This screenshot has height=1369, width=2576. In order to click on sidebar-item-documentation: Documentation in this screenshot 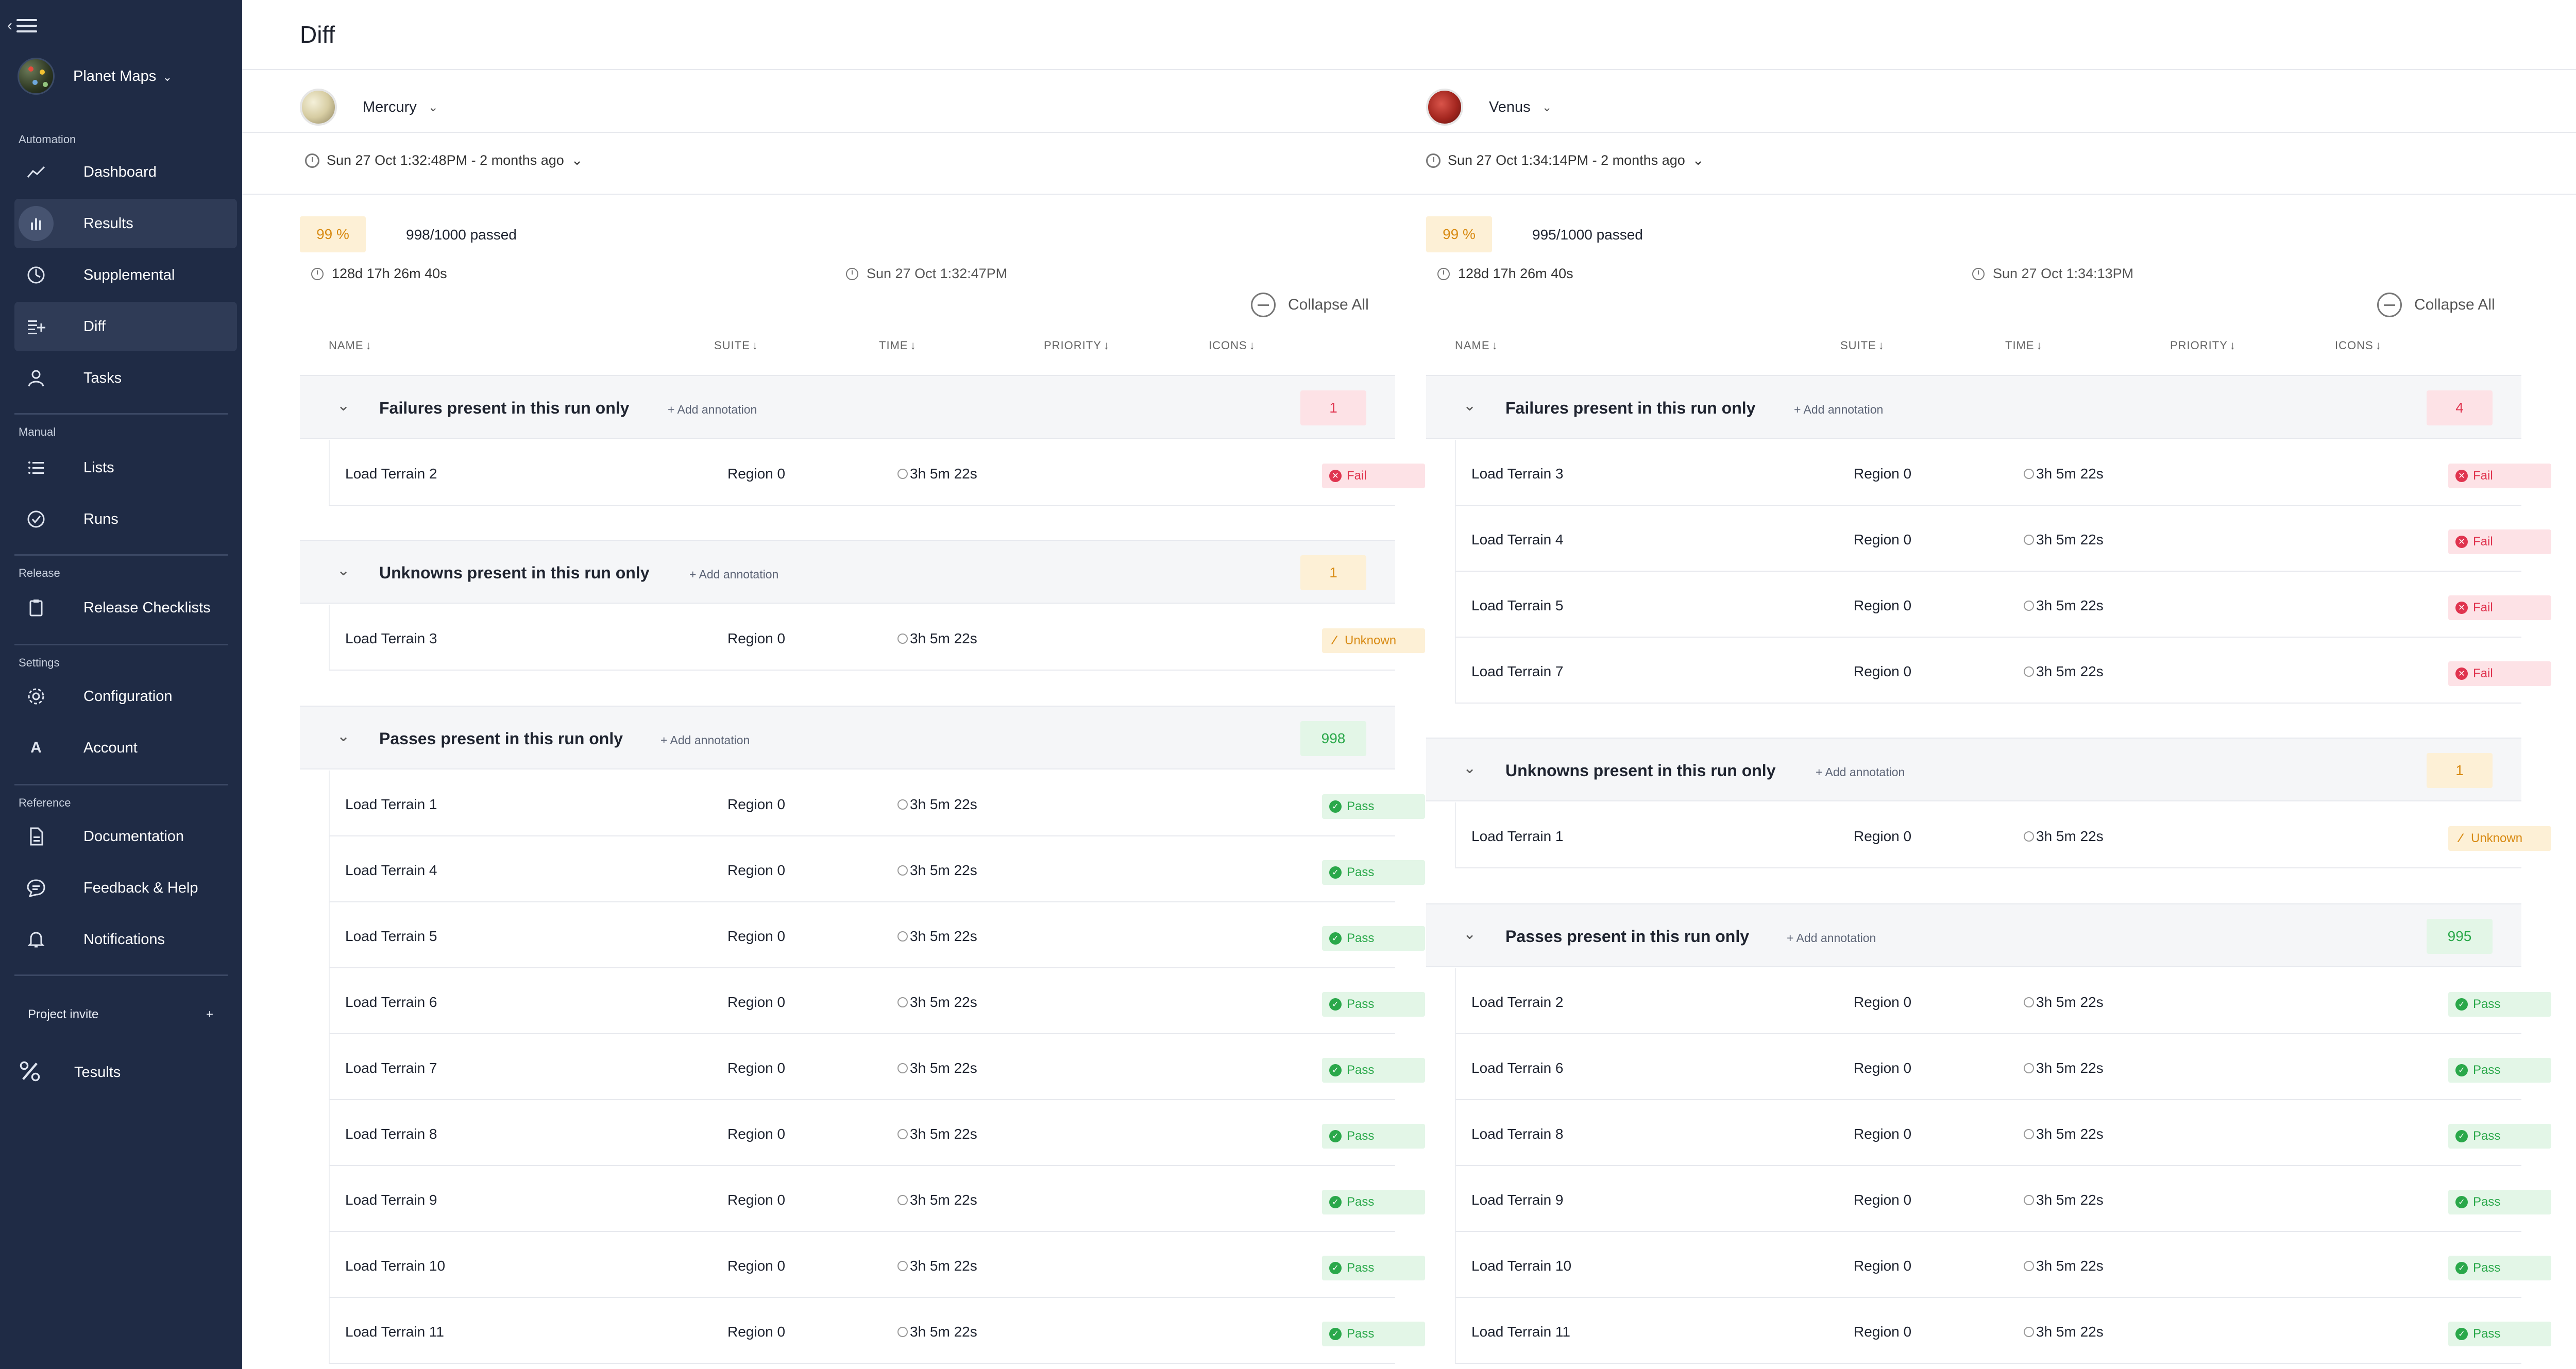, I will do `click(125, 836)`.